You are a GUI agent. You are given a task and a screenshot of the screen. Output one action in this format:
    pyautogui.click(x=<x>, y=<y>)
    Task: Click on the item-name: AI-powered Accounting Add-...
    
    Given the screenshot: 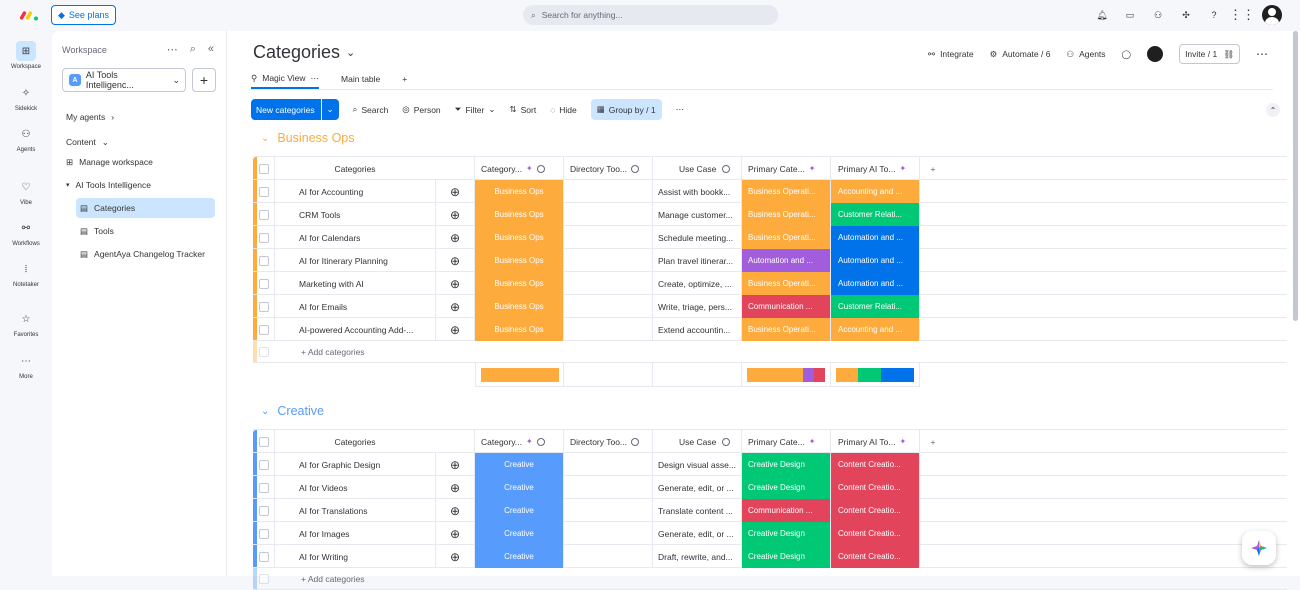 What is the action you would take?
    pyautogui.click(x=355, y=329)
    